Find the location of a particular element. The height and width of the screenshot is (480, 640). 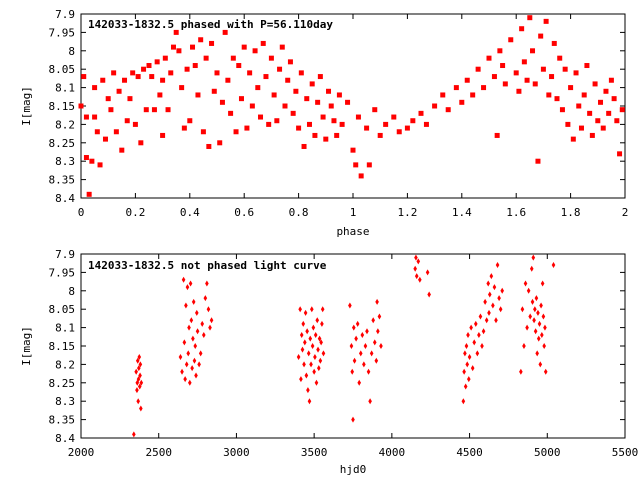

x-tick-label: 0 is located at coordinates (81, 212).